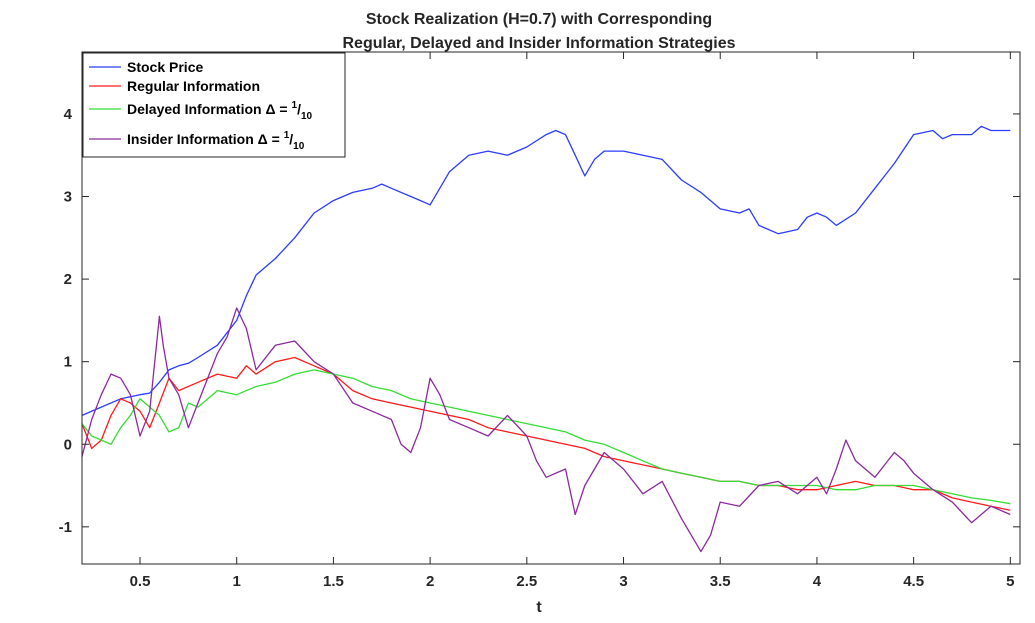  Describe the element at coordinates (220, 111) in the screenshot. I see `legend-entry-label: Delayed Information Δ = 1/10` at that location.